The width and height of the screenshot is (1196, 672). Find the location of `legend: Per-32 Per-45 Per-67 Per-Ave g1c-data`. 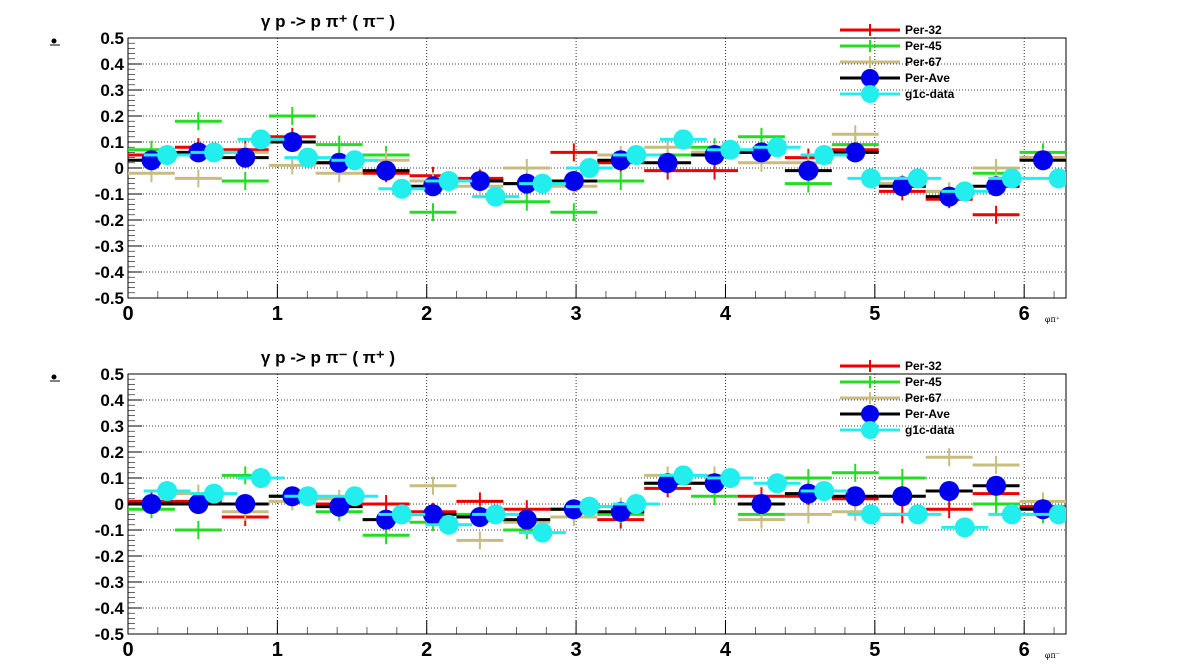

legend: Per-32 Per-45 Per-67 Per-Ave g1c-data is located at coordinates (897, 63).